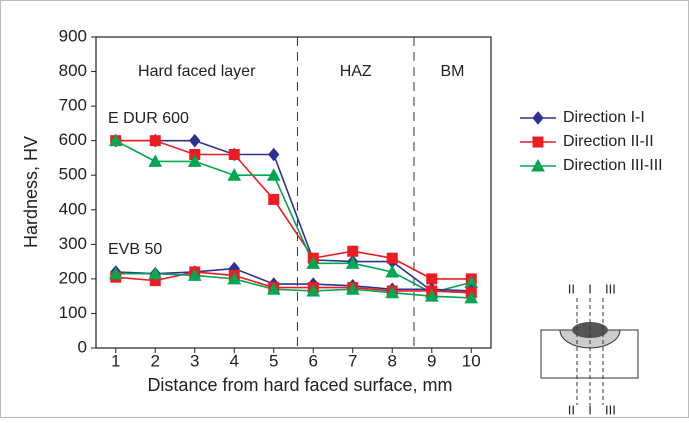 This screenshot has width=689, height=423. What do you see at coordinates (471, 360) in the screenshot?
I see `x-tick-label: 10` at bounding box center [471, 360].